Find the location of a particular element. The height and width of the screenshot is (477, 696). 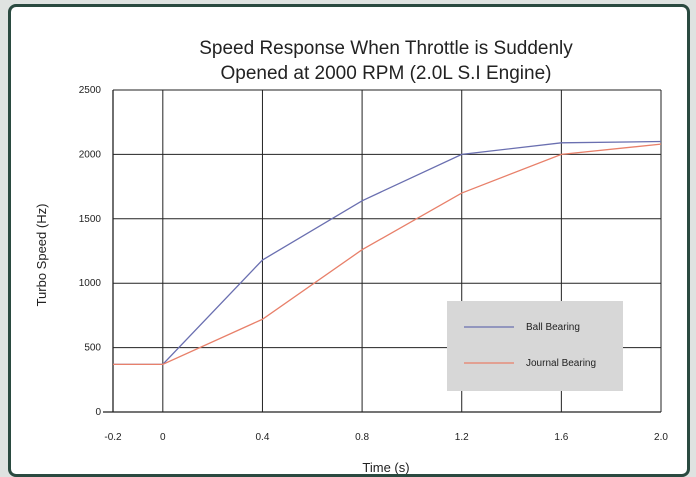

y-tick-label: 2000 is located at coordinates (90, 154).